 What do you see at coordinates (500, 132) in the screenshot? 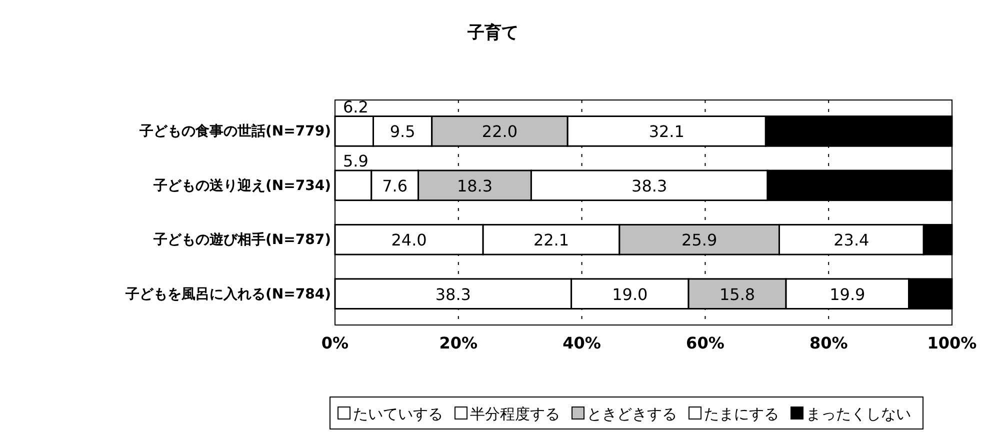
I see `data-label: 22.0` at bounding box center [500, 132].